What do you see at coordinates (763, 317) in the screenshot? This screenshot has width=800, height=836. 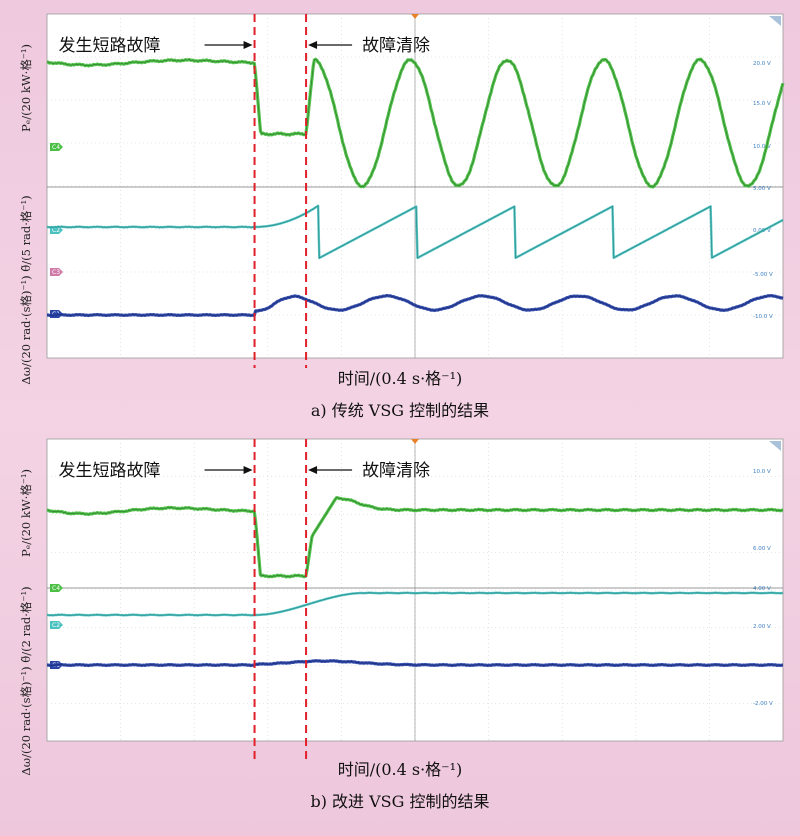 I see `right-scale-label: -10.0 V` at bounding box center [763, 317].